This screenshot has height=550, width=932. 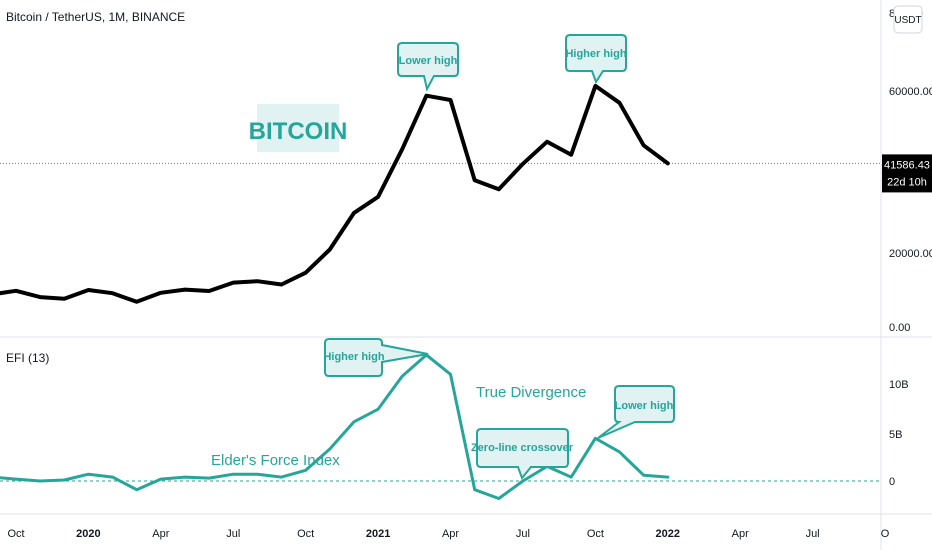 What do you see at coordinates (668, 534) in the screenshot?
I see `time-axis-tick: 2022` at bounding box center [668, 534].